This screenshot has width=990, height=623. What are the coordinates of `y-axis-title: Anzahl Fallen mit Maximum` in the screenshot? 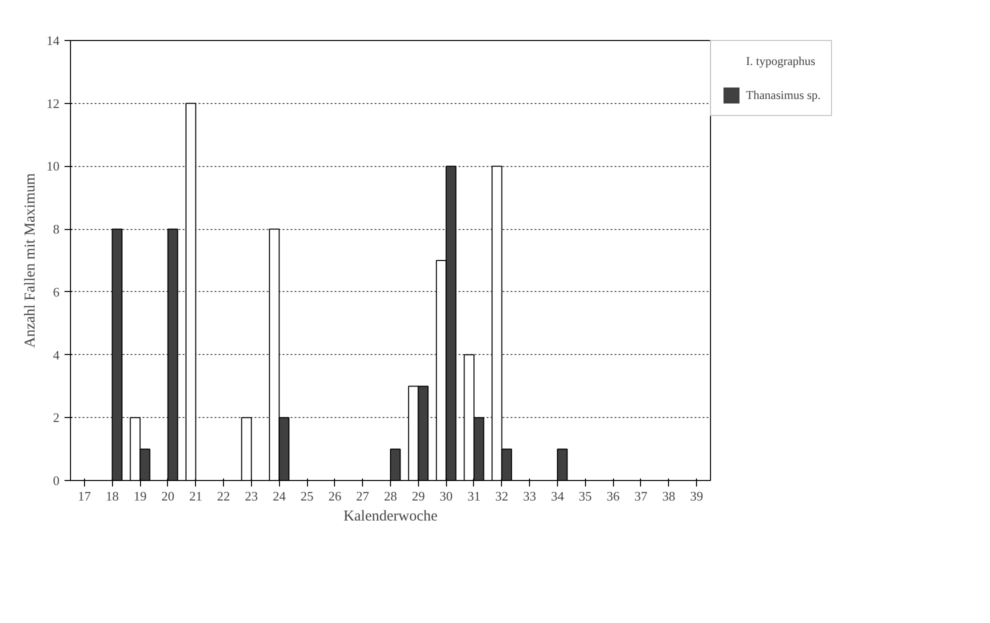 It's located at (30, 260).